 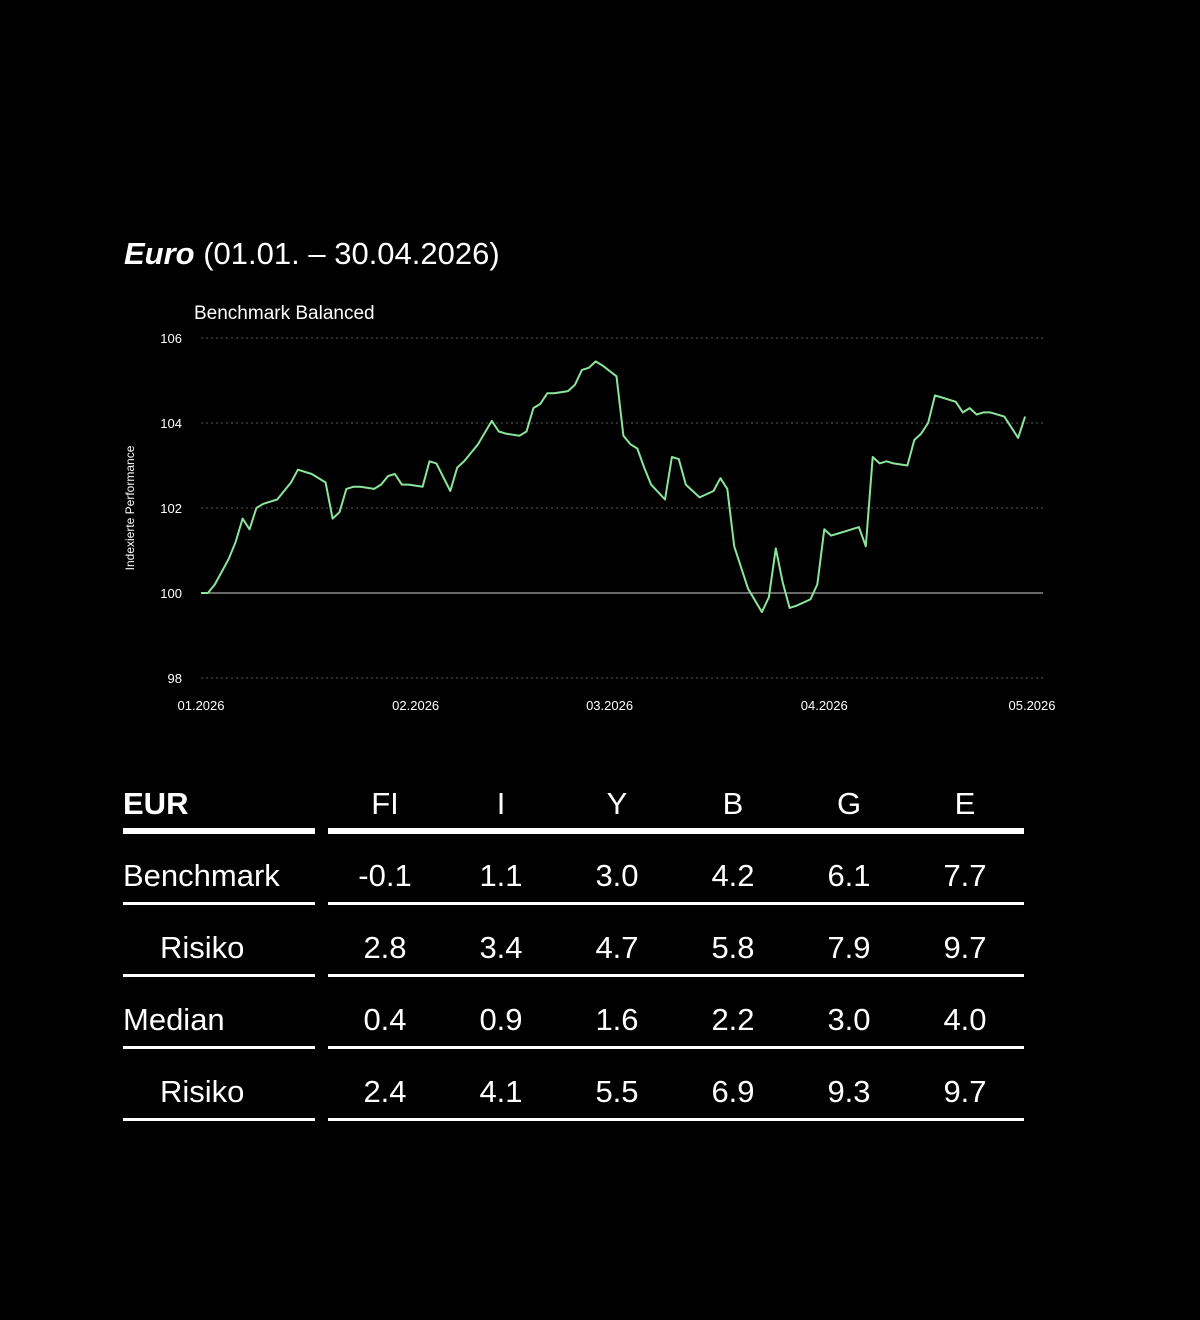 I want to click on column-header: G, so click(x=849, y=803).